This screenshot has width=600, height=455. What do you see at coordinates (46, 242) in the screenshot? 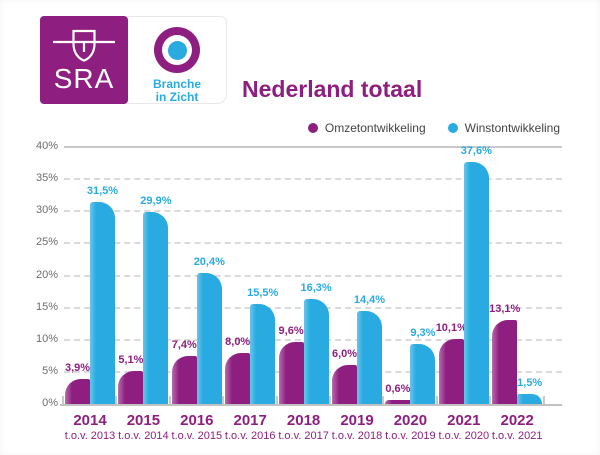
I see `y-axis-label: 25%` at bounding box center [46, 242].